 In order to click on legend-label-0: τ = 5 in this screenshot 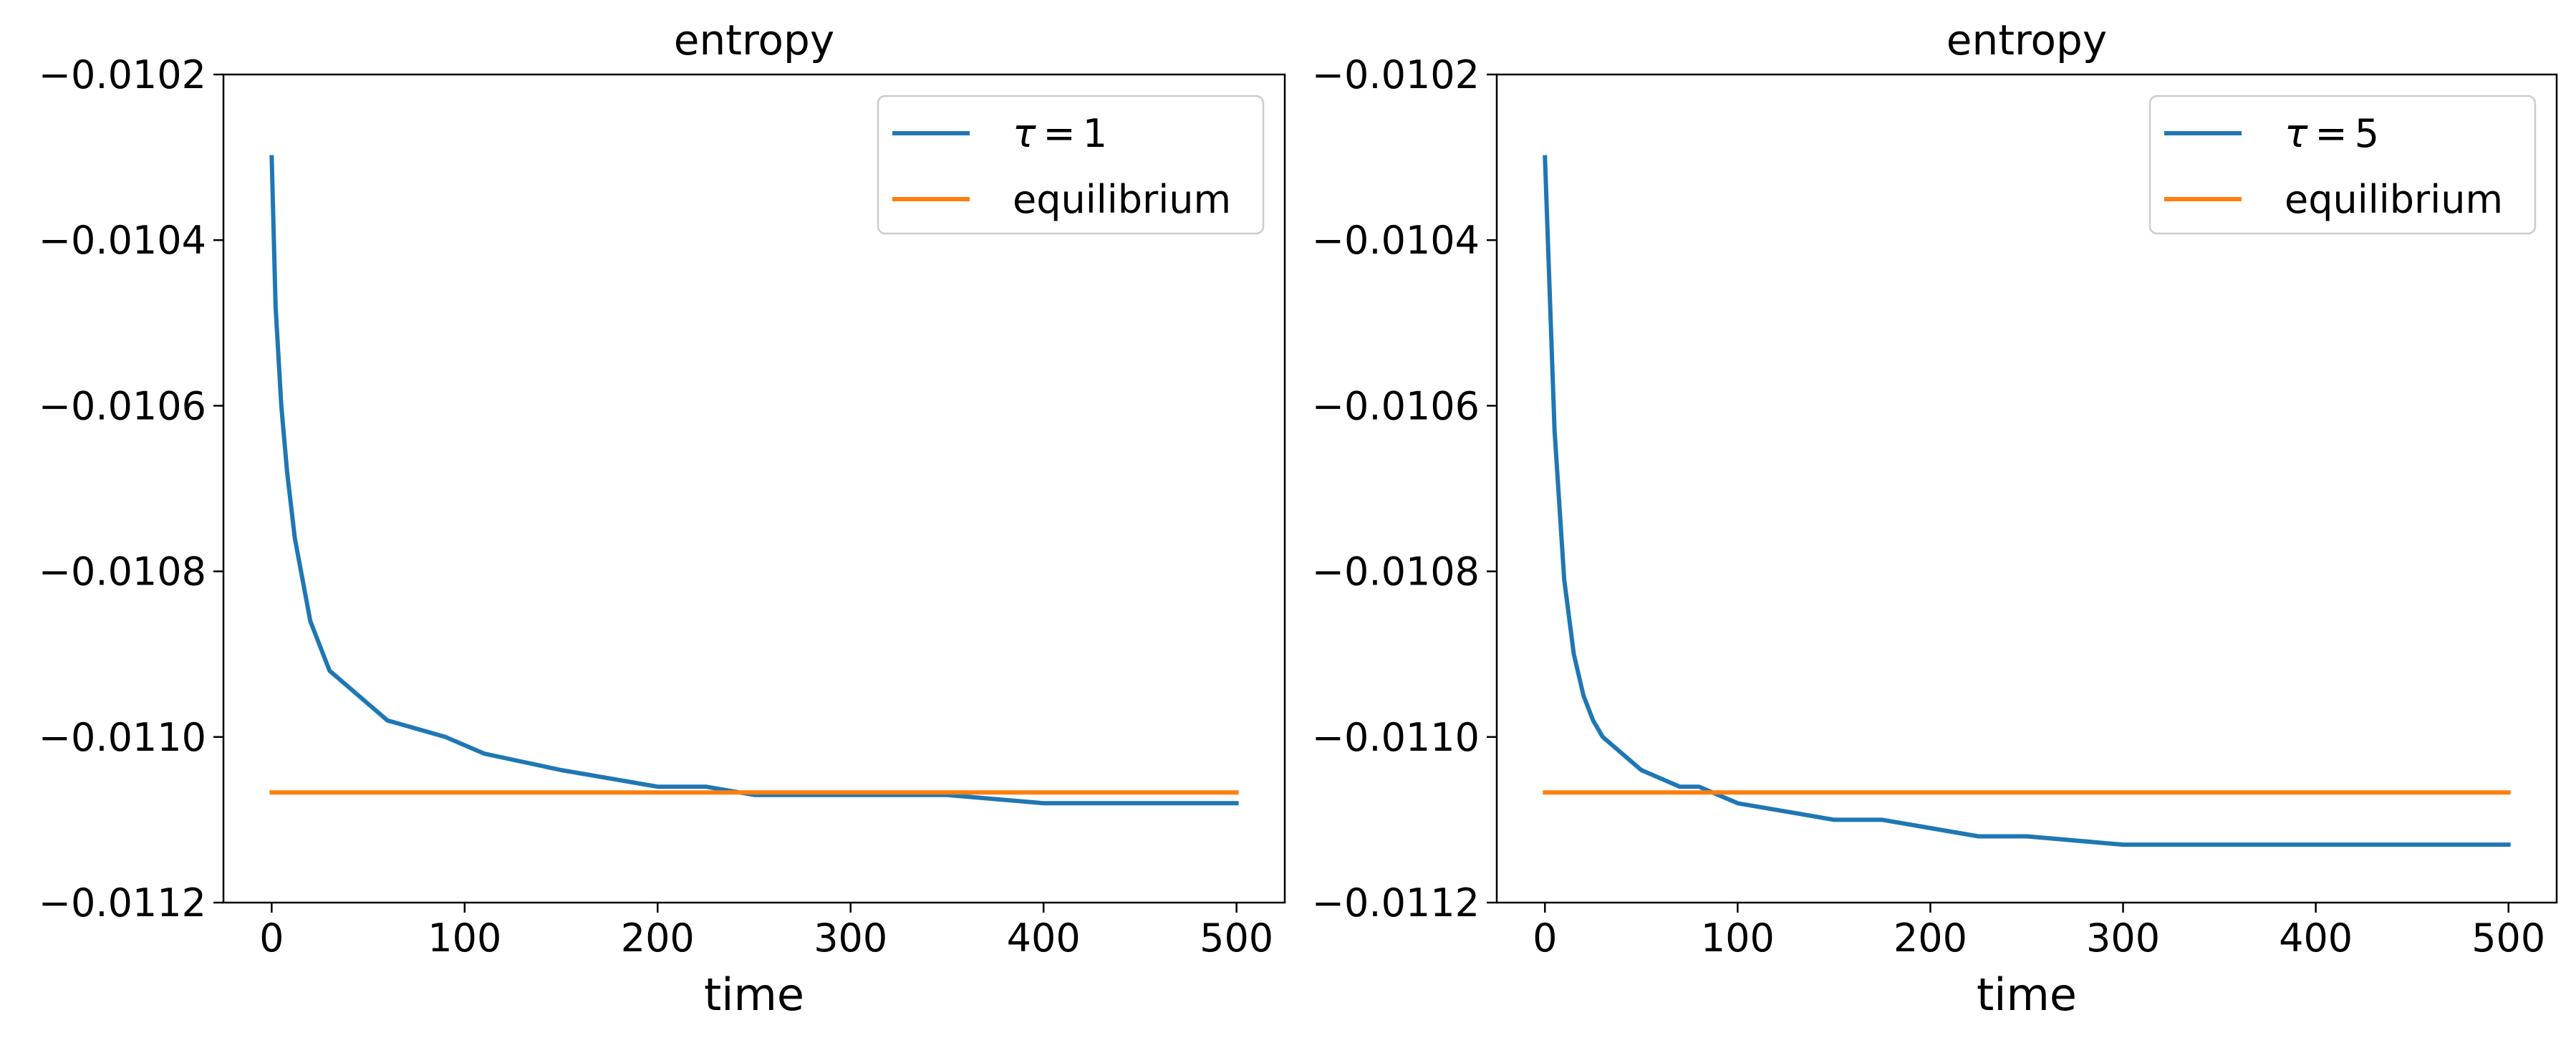, I will do `click(2332, 133)`.